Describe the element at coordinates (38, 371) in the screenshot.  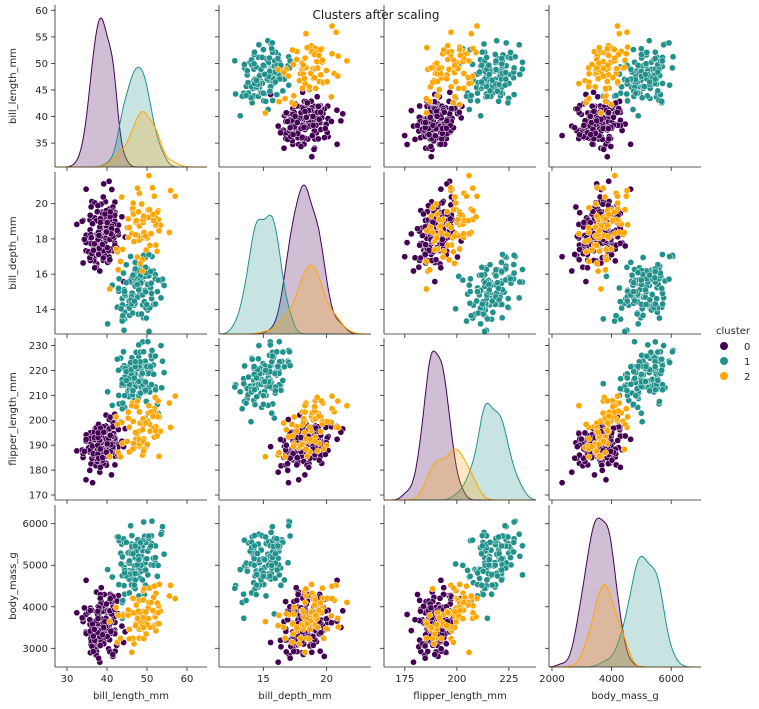
I see `y-tick-label: 220` at that location.